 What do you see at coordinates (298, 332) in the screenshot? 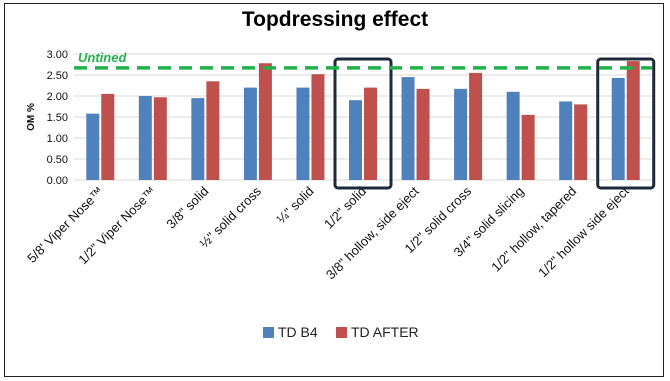
I see `legend-label: TD B4` at bounding box center [298, 332].